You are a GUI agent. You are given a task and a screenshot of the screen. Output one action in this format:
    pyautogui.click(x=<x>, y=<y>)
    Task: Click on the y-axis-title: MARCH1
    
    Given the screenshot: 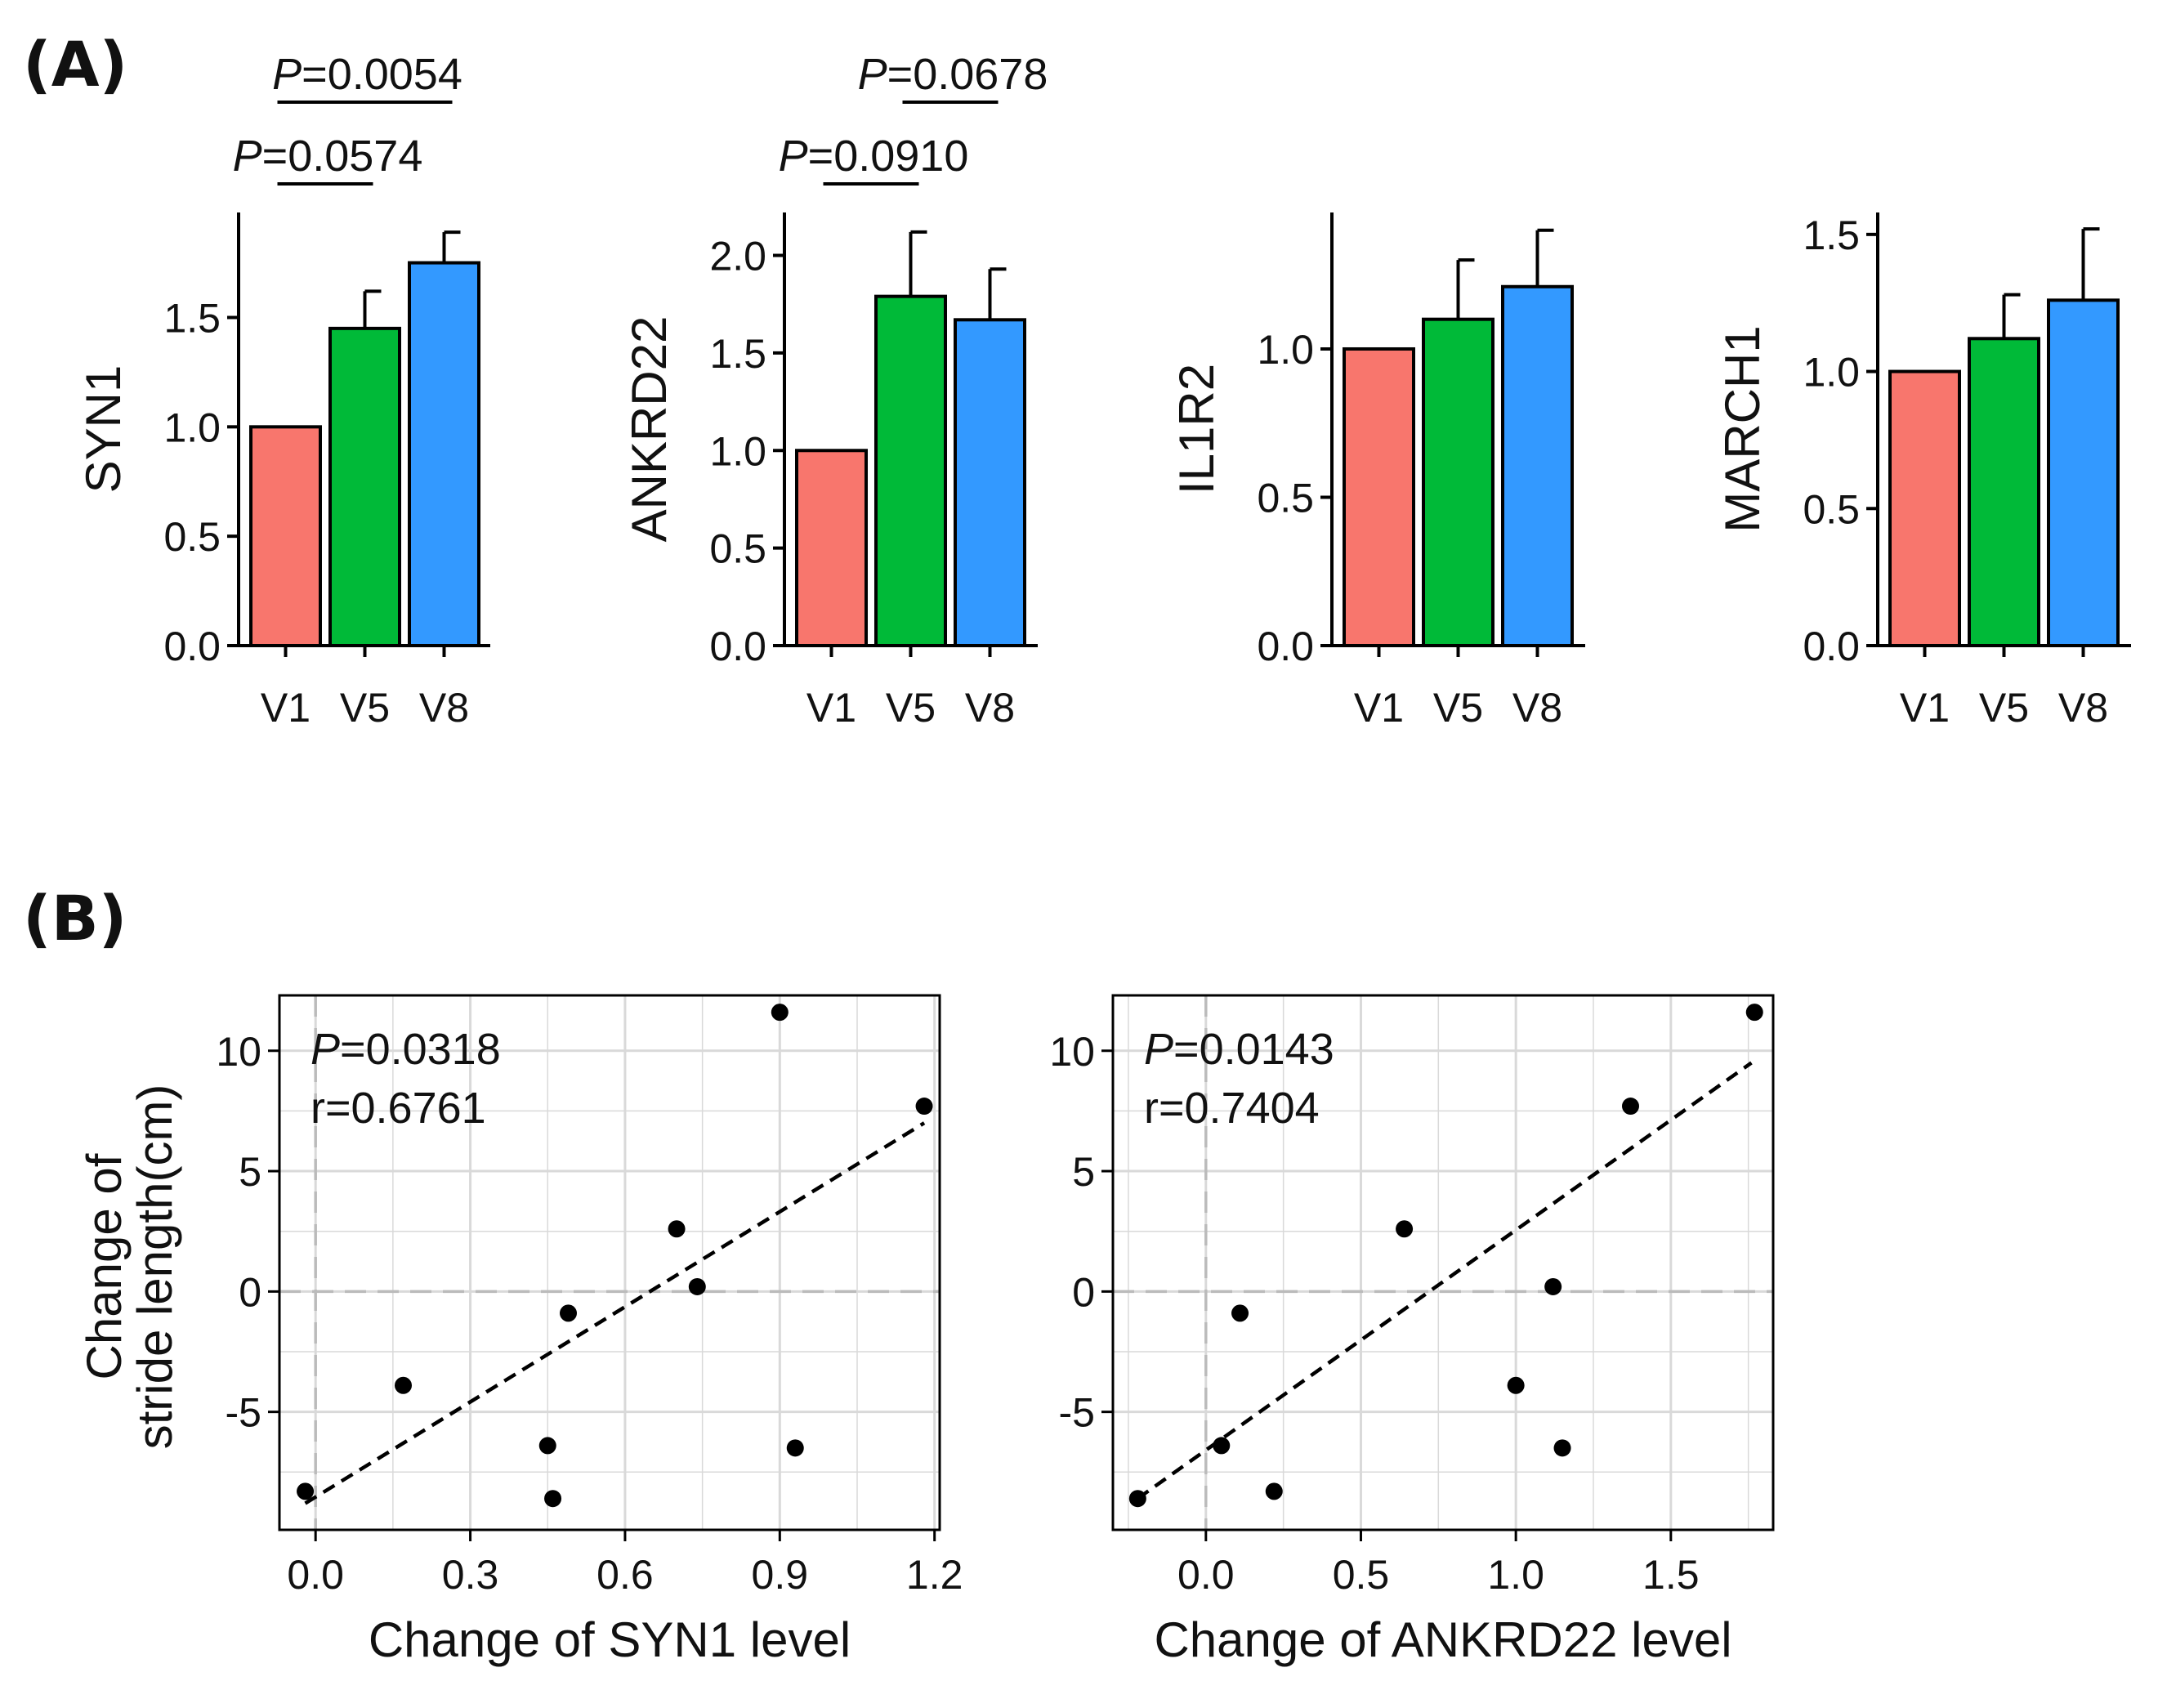 What is the action you would take?
    pyautogui.click(x=1743, y=428)
    